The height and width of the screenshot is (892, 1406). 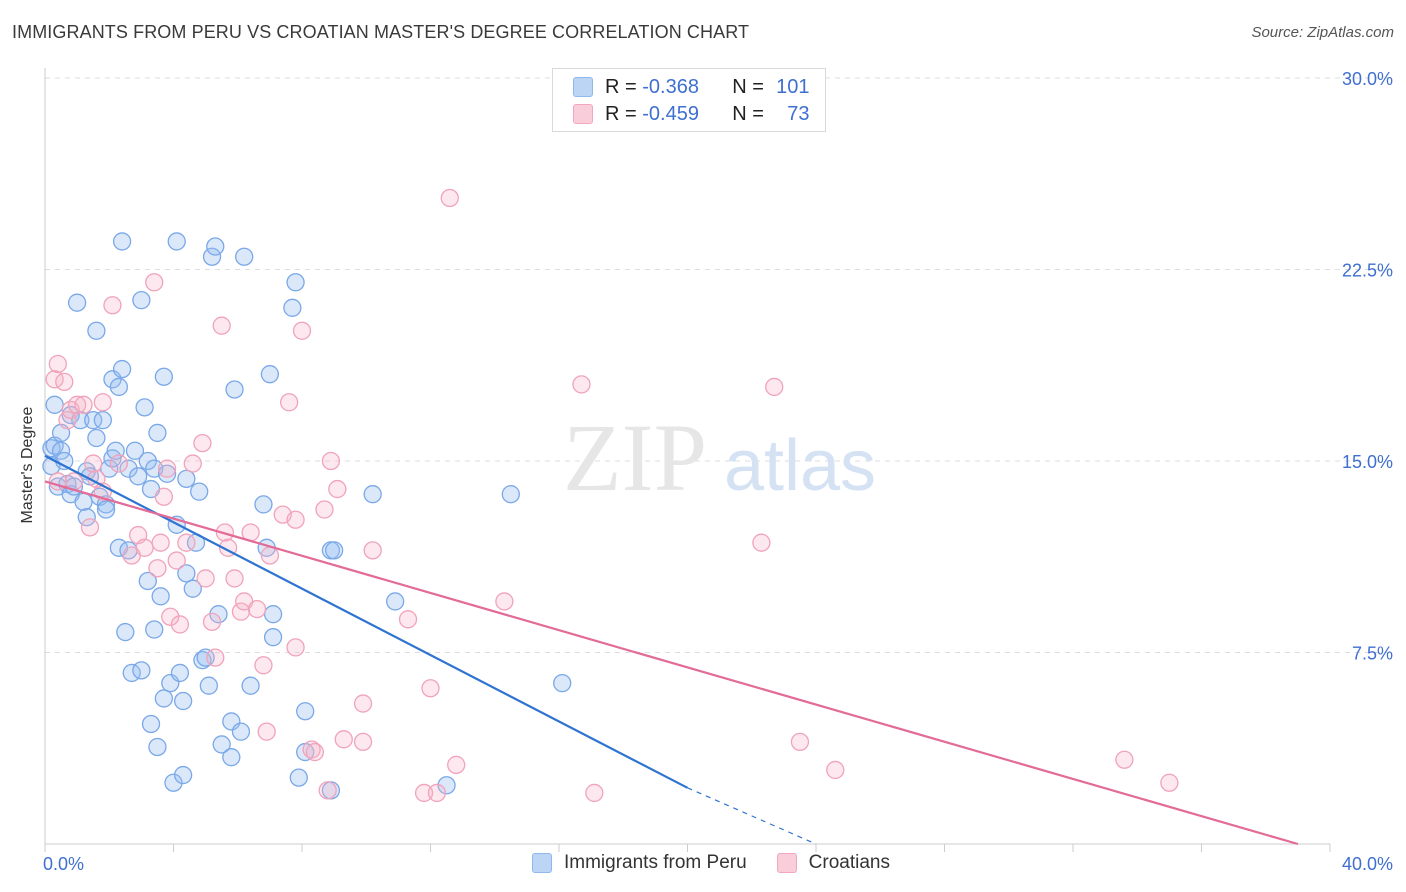 I want to click on legend-label-peru: Immigrants from Peru, so click(x=655, y=862).